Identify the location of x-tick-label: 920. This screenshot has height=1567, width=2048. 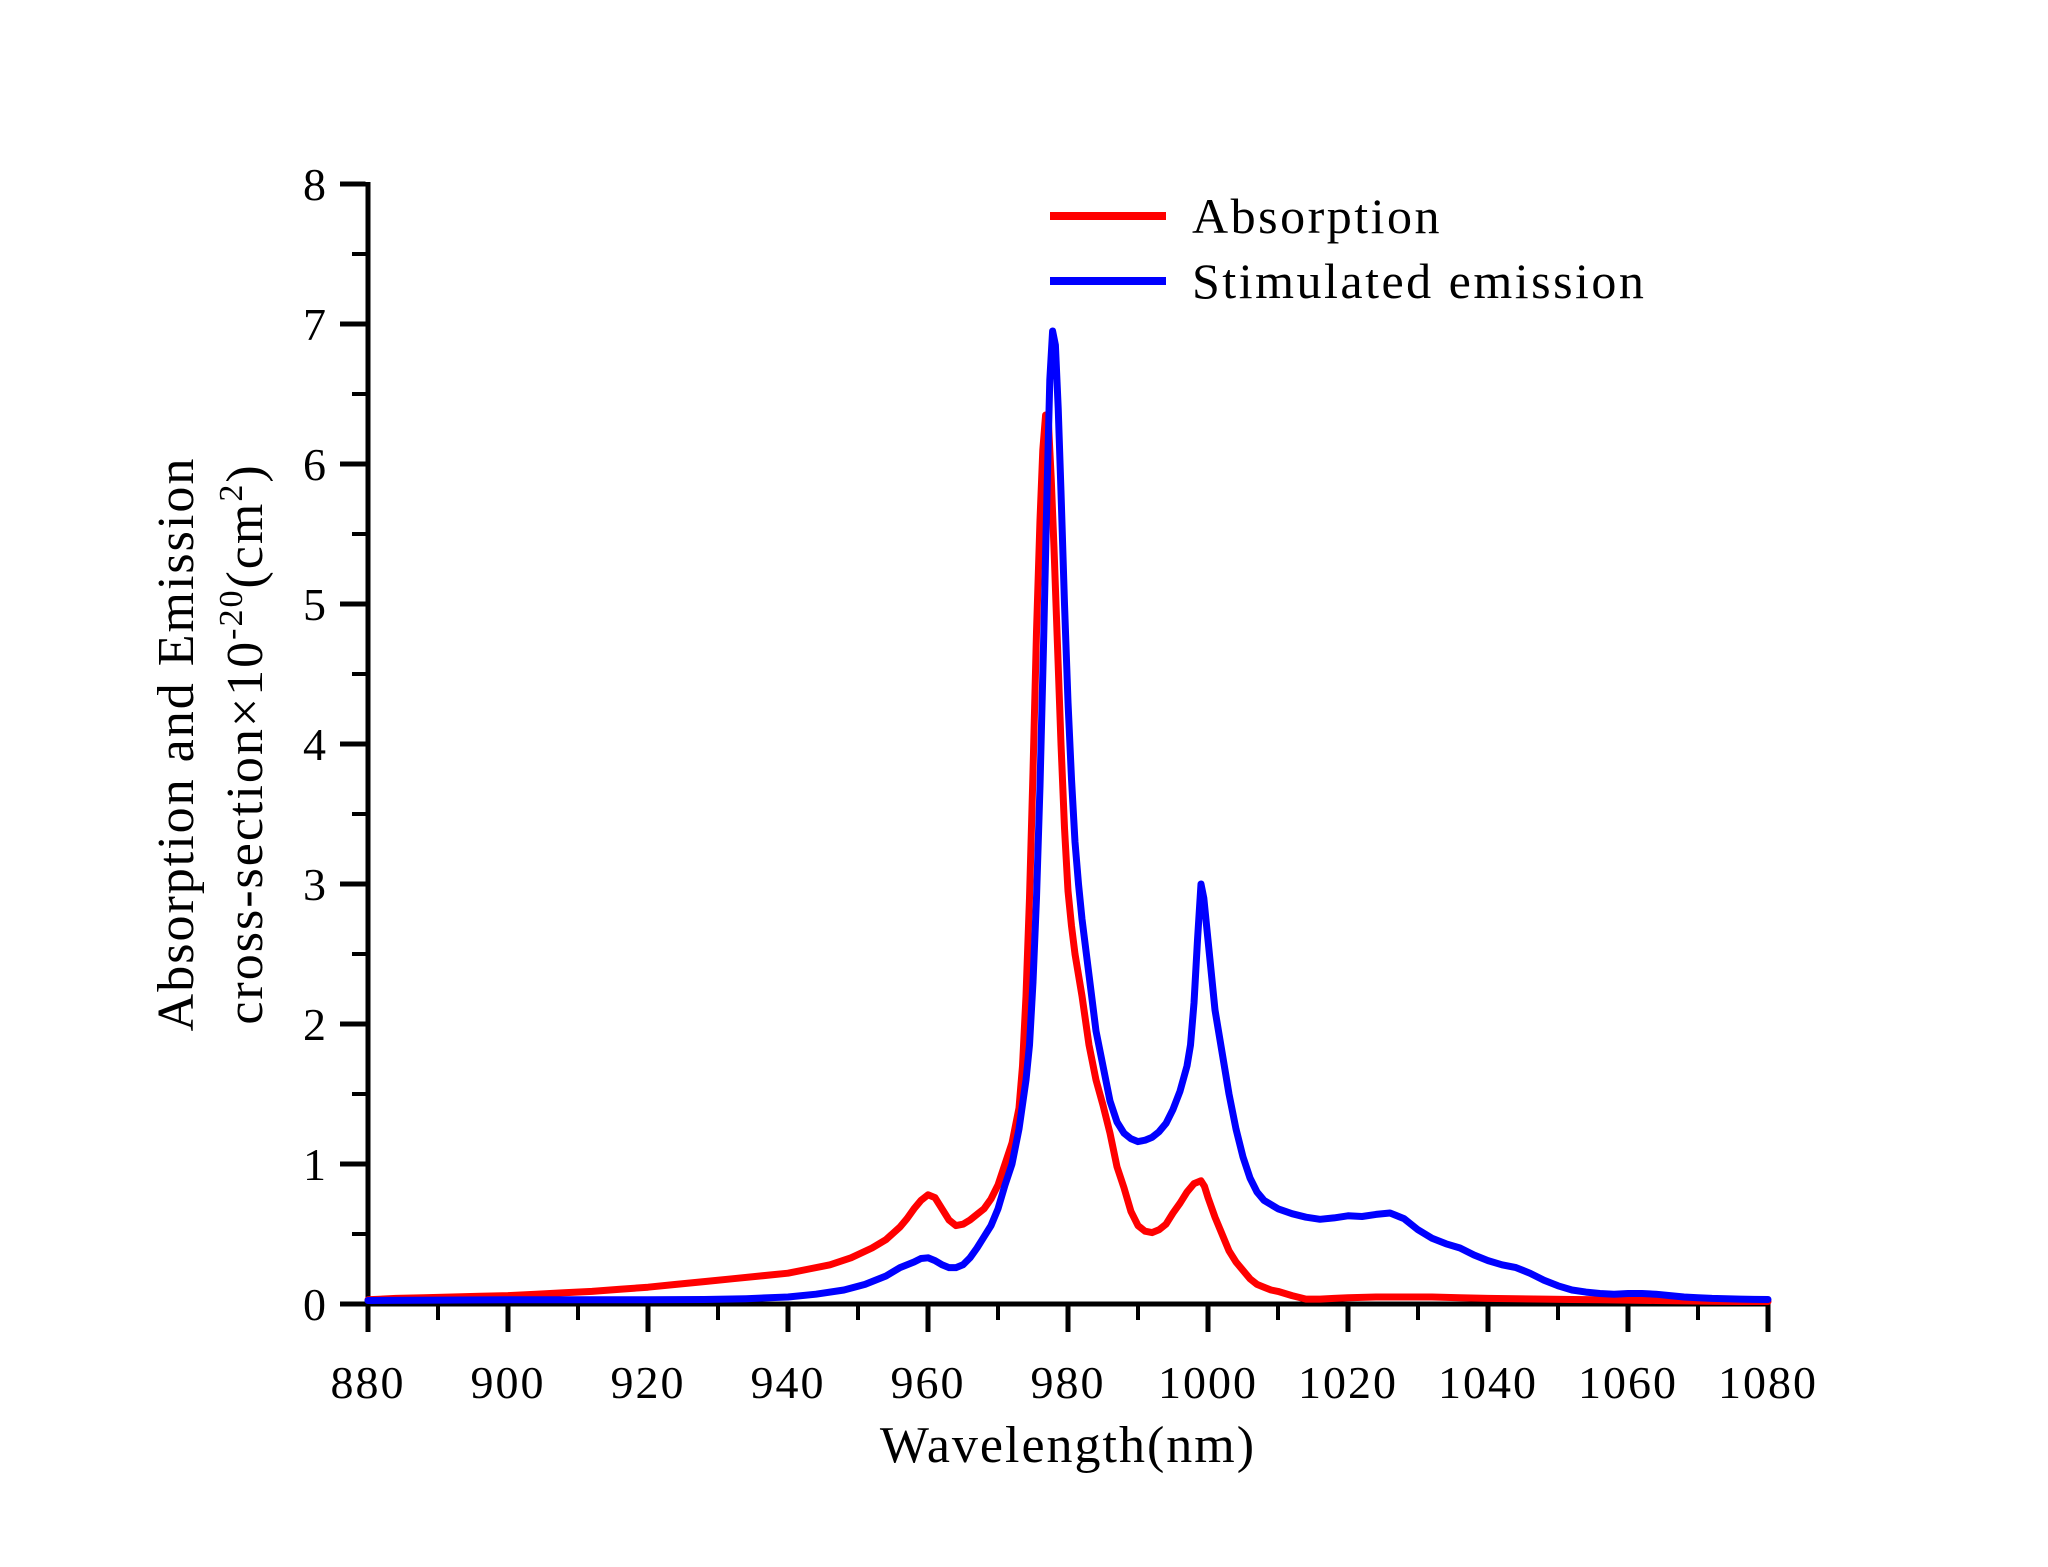
(648, 1382).